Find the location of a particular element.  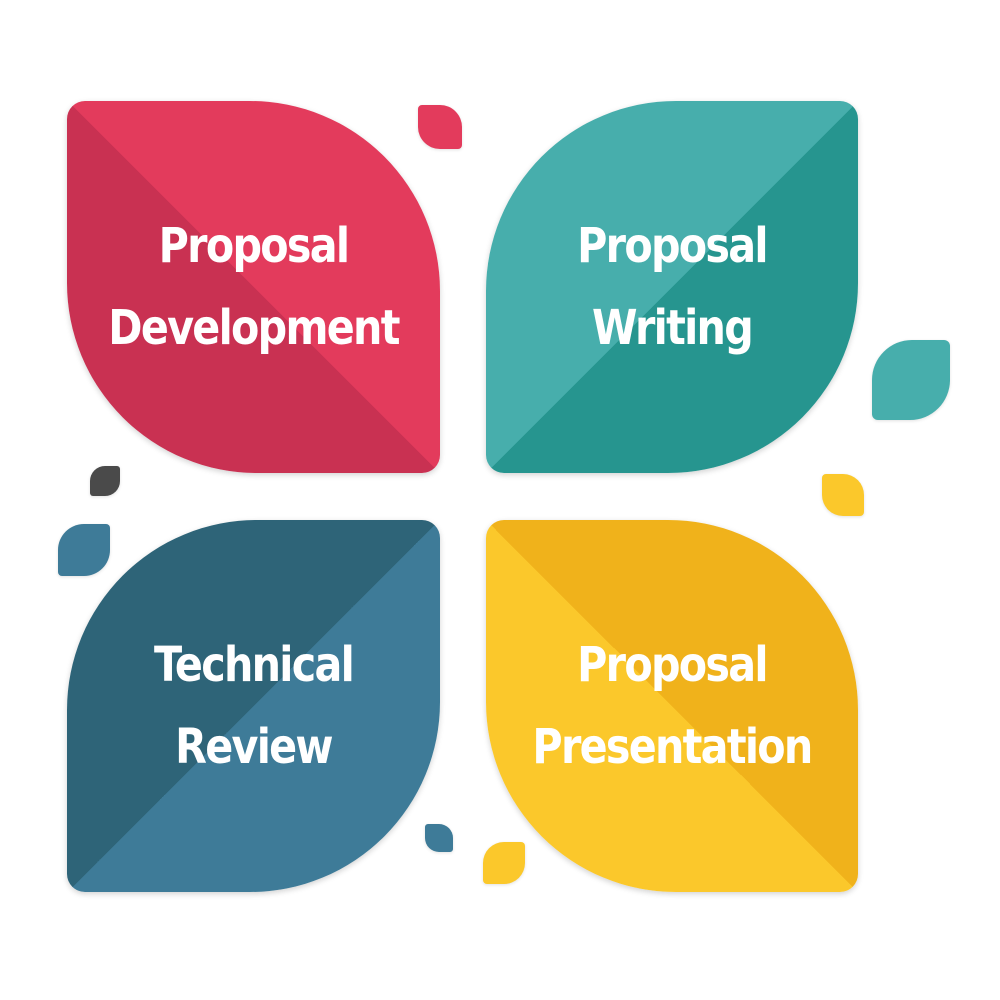

leaf-proposal-presentation: Proposal Presentation is located at coordinates (672, 706).